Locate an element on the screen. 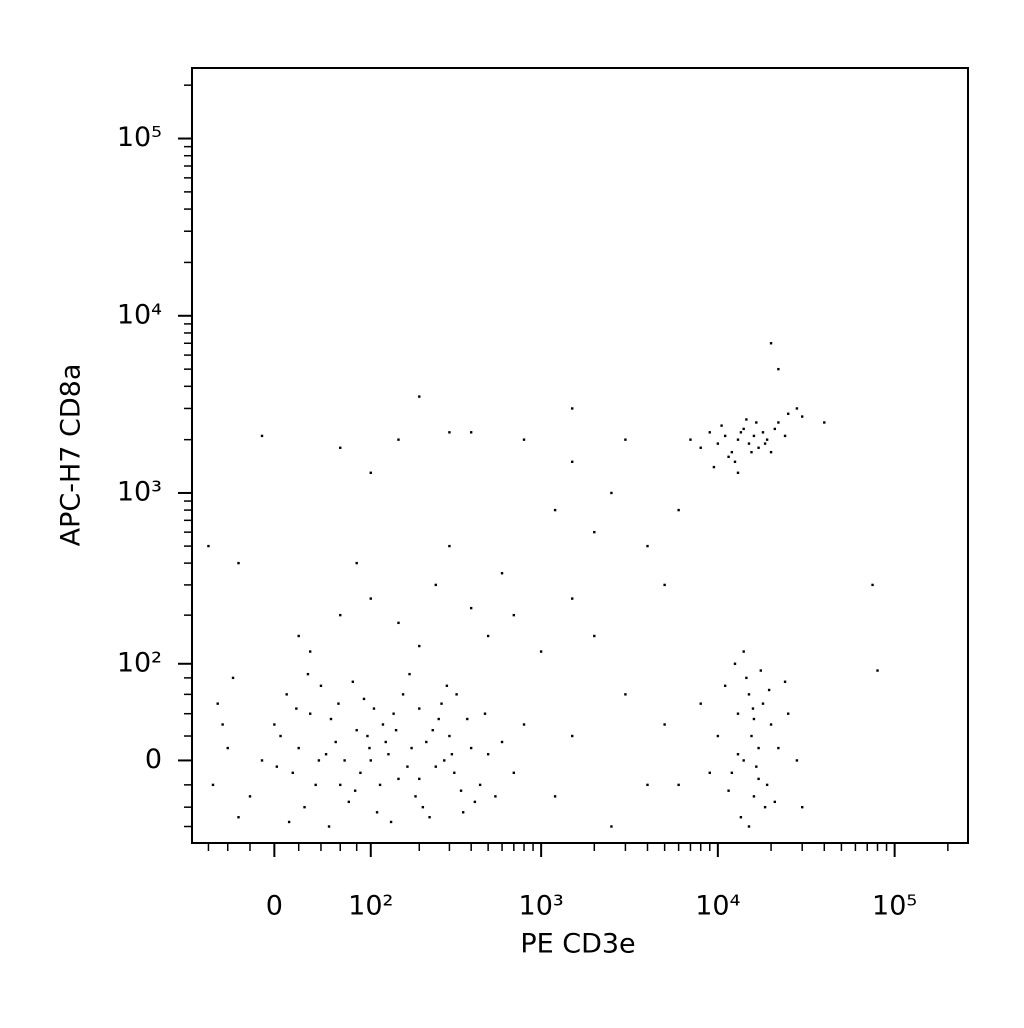 The height and width of the screenshot is (1028, 1024). x-tick-label: 10³ is located at coordinates (541, 906).